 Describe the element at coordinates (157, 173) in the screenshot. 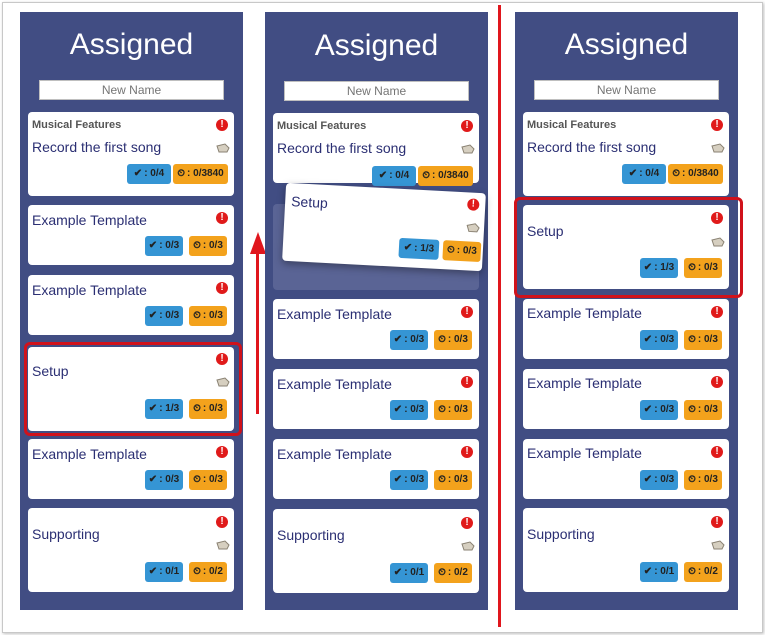

I see `checklist-count: 0/4` at that location.